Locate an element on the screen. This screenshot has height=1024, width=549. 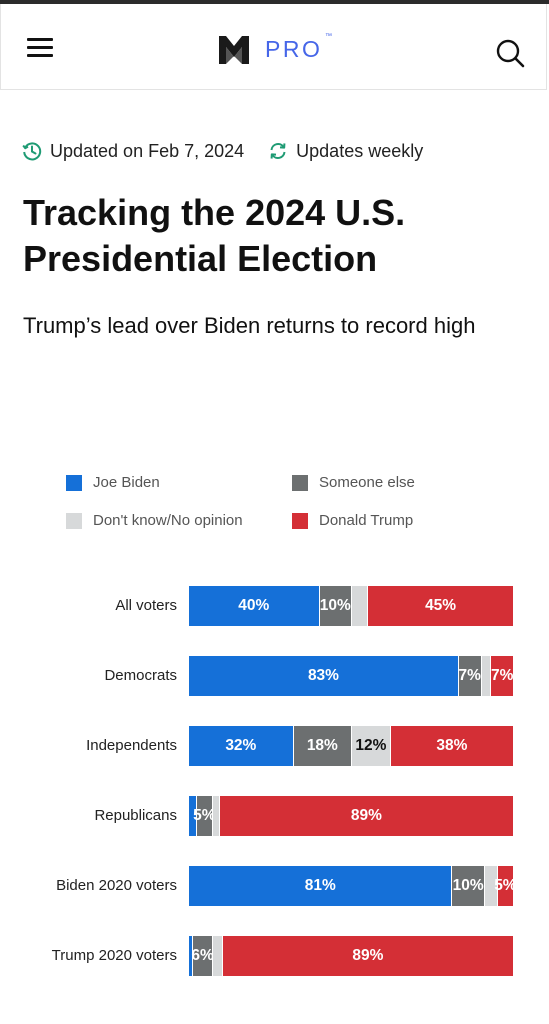
data-label: 32% is located at coordinates (241, 745).